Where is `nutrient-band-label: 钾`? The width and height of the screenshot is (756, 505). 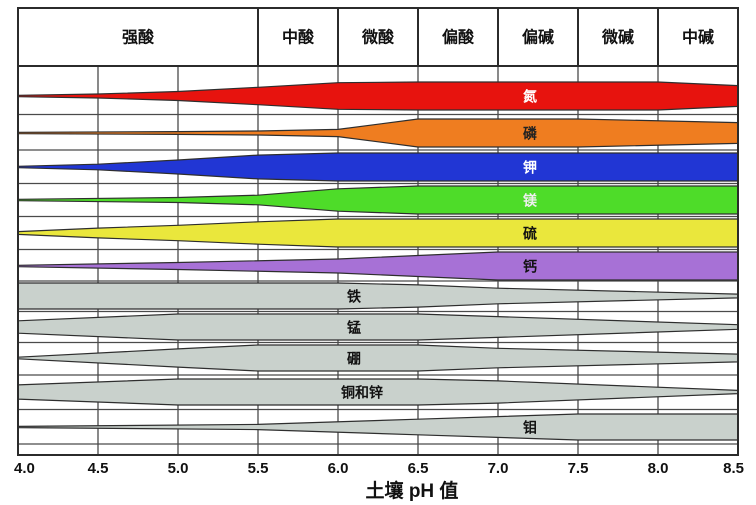 nutrient-band-label: 钾 is located at coordinates (530, 168).